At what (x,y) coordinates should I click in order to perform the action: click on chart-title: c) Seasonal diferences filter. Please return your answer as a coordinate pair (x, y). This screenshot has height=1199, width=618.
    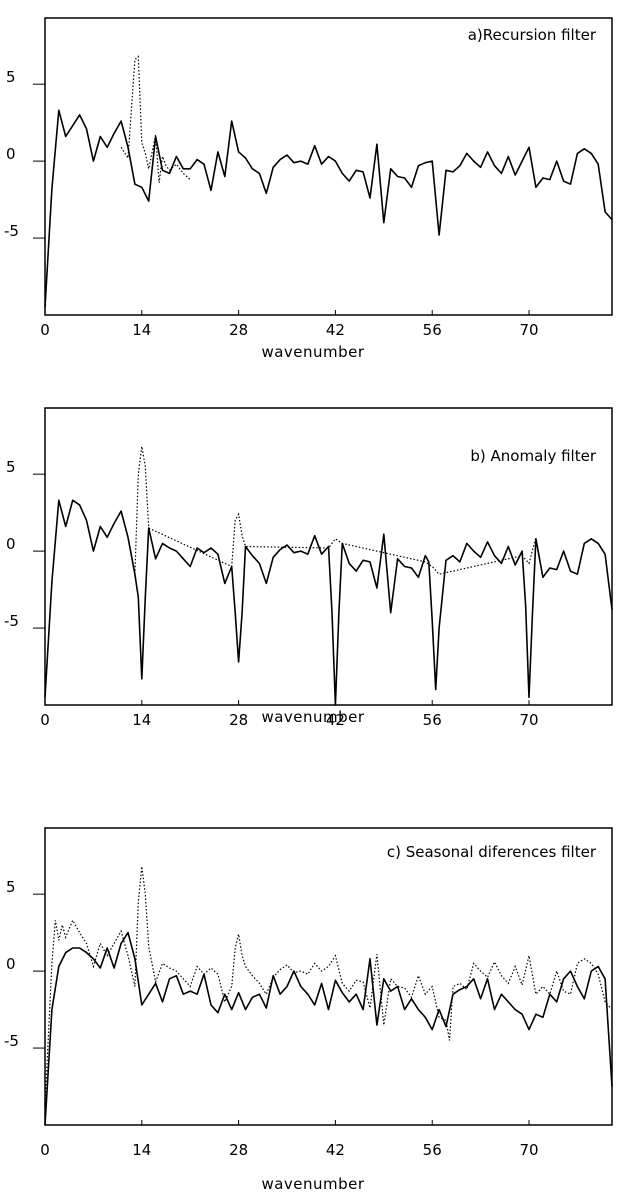
    Looking at the image, I should click on (492, 852).